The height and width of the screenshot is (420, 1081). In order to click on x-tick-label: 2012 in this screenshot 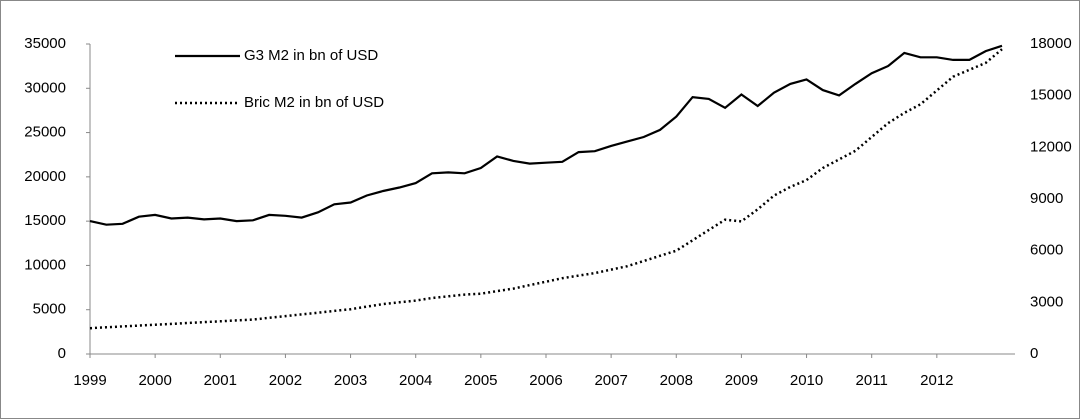, I will do `click(936, 380)`.